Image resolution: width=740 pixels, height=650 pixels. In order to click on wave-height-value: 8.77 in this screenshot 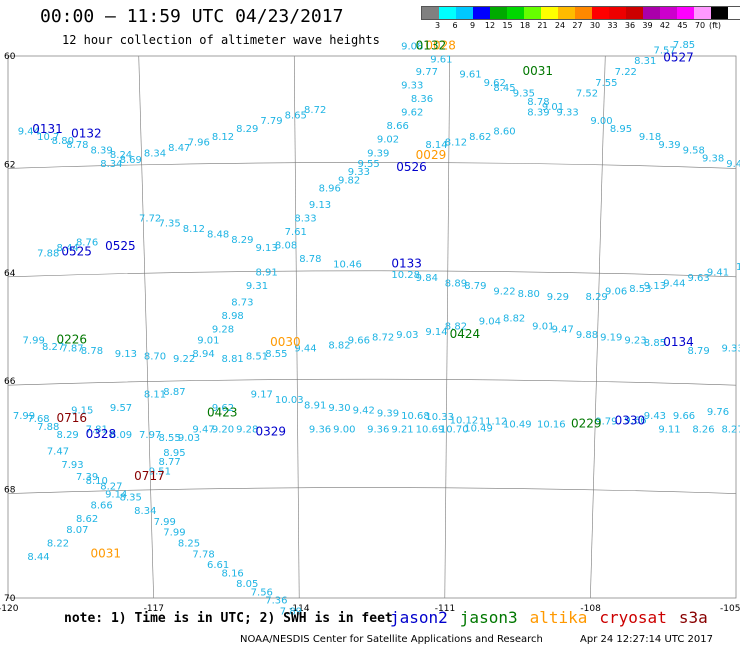, I will do `click(169, 462)`.